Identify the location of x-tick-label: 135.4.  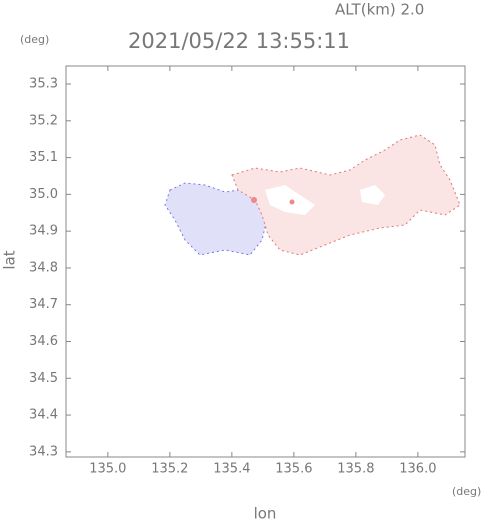
(231, 469).